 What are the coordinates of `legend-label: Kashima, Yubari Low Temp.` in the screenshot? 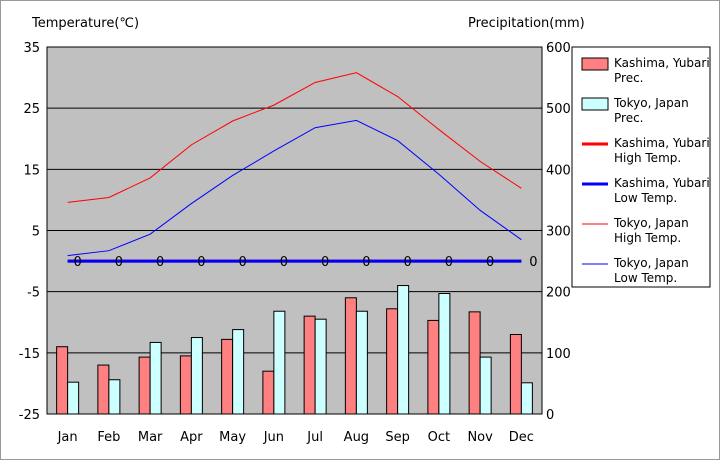 It's located at (662, 190).